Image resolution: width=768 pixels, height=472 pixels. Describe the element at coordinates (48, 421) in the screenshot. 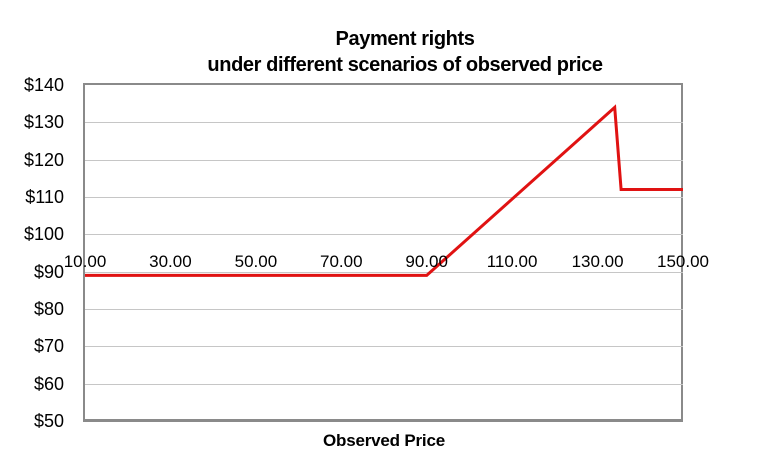

I see `y-tick-label-50: $50` at that location.